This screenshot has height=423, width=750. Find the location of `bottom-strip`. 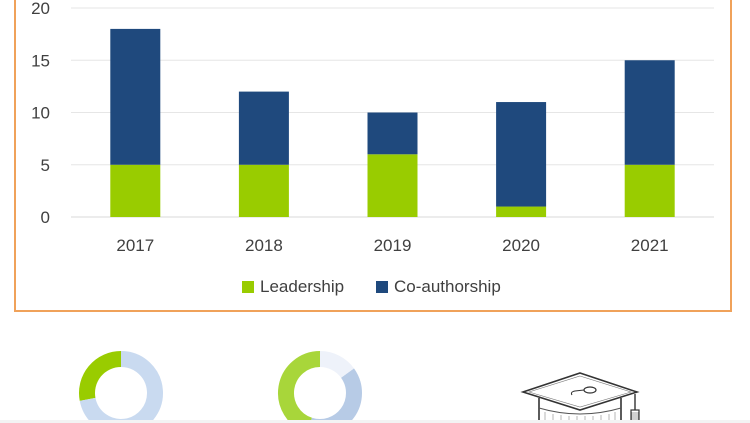

bottom-strip is located at coordinates (375, 421).